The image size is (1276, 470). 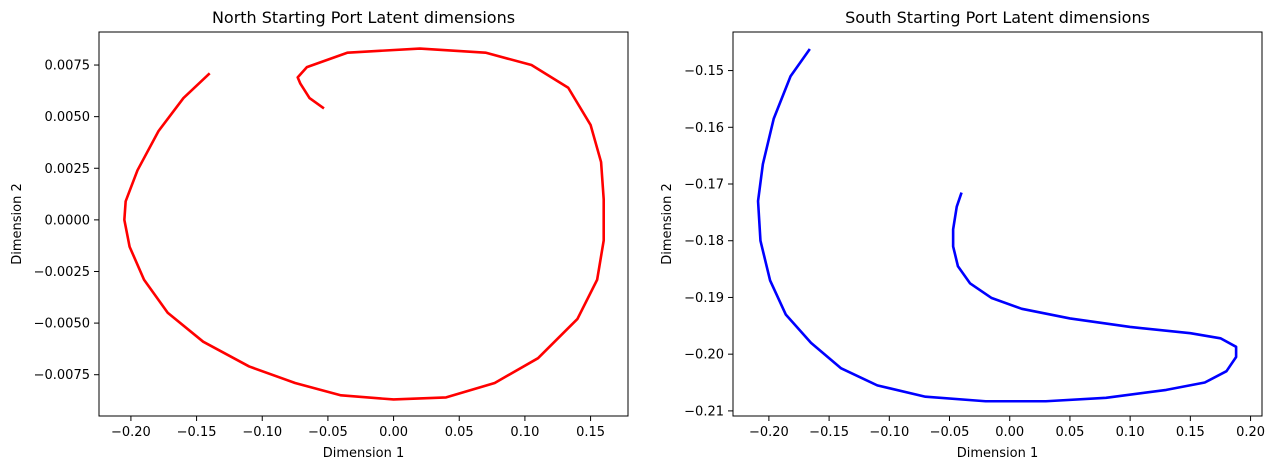 I want to click on south-y-tick-label: −0.21, so click(x=704, y=411).